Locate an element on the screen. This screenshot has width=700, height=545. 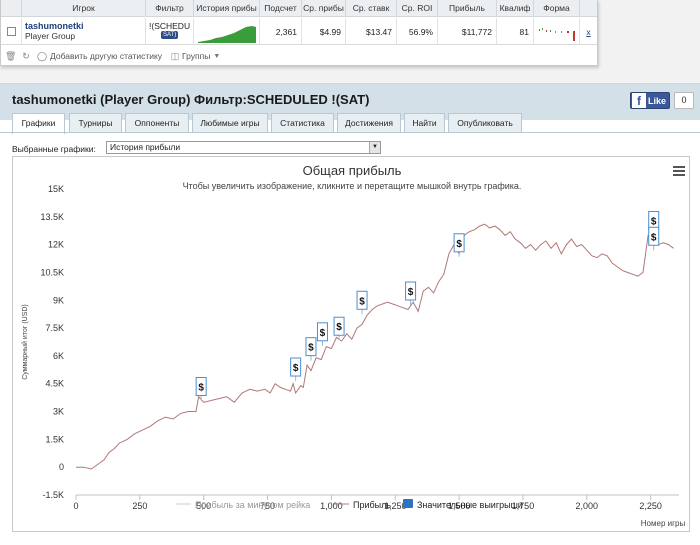
header-count: Подсчет is located at coordinates (281, 8).